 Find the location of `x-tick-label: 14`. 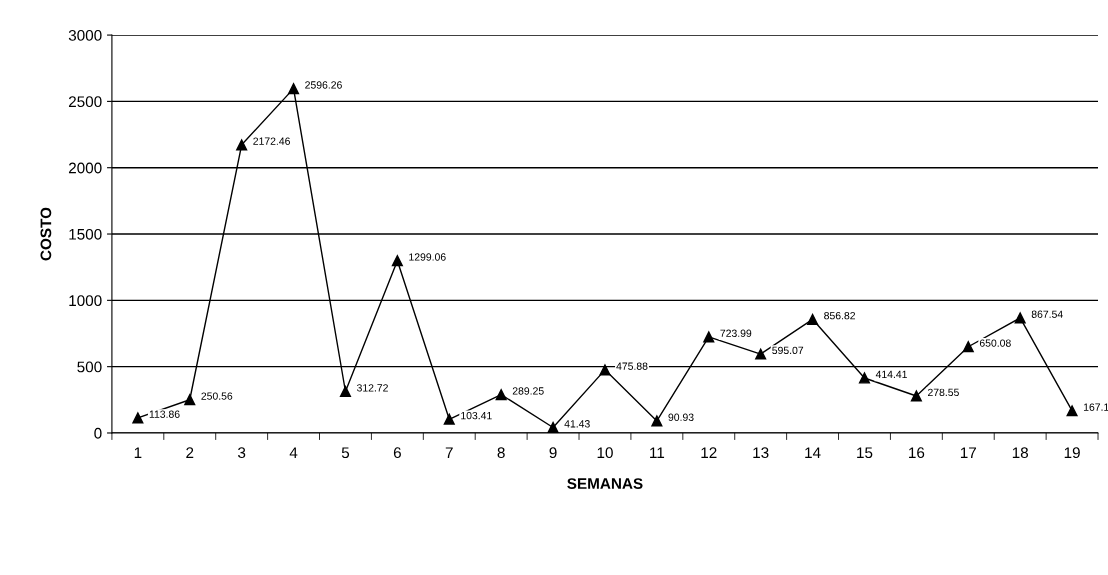

x-tick-label: 14 is located at coordinates (813, 452).